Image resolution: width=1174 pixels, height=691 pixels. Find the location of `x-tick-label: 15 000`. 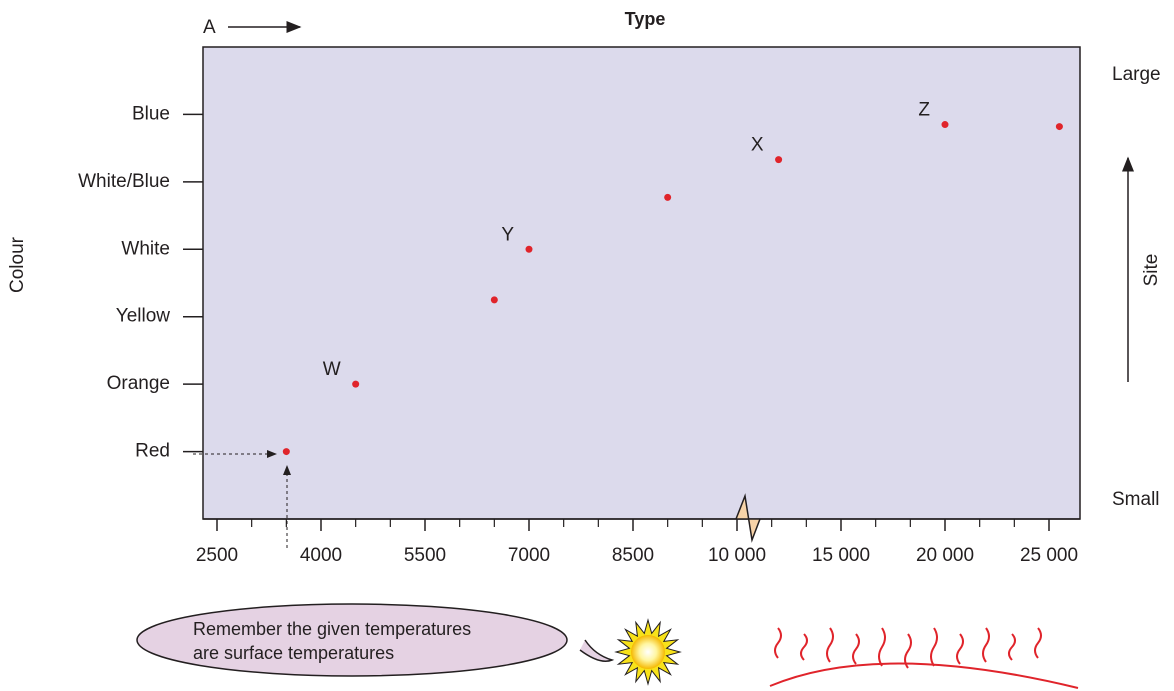

x-tick-label: 15 000 is located at coordinates (841, 555).